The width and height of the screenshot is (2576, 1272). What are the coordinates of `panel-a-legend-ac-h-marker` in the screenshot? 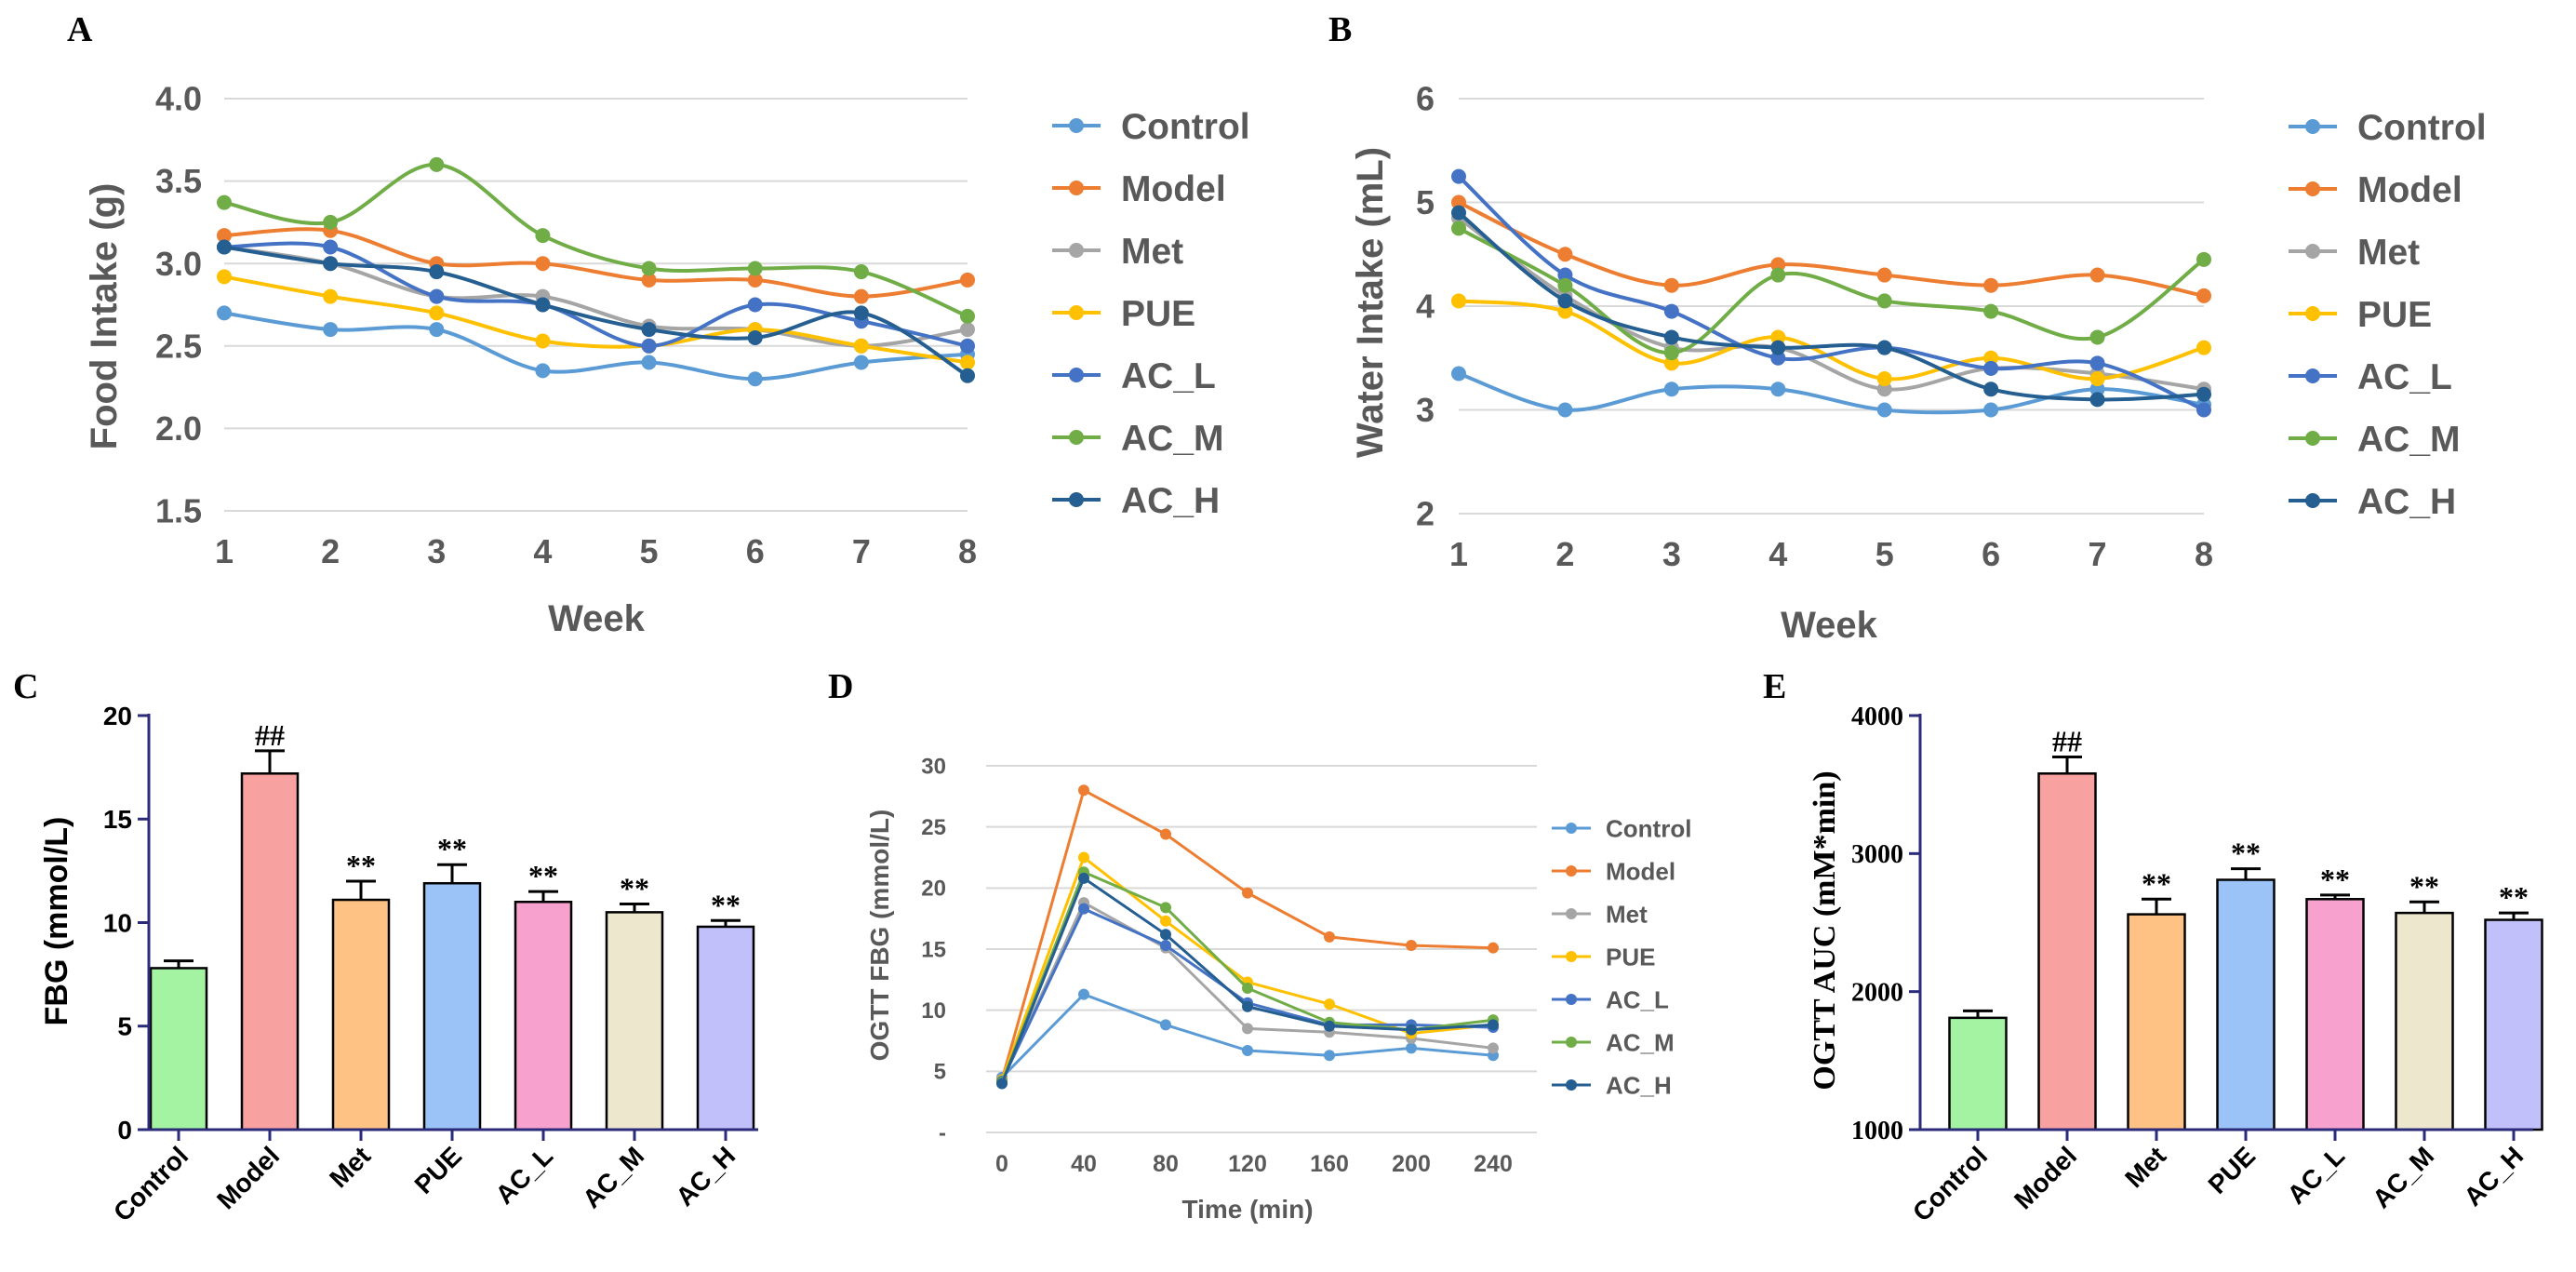 It's located at (1076, 499).